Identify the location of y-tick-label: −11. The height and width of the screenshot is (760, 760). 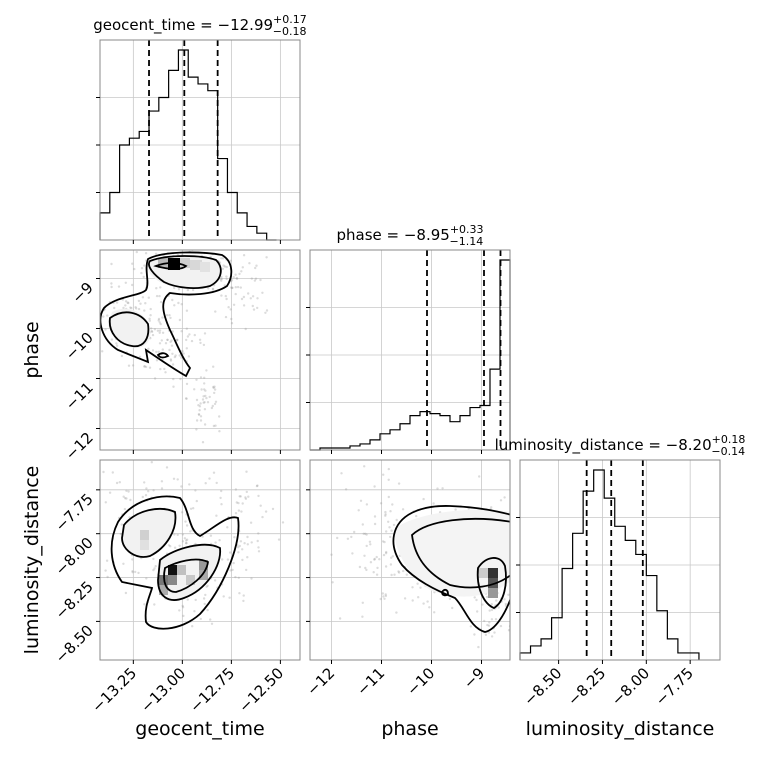
(79, 396).